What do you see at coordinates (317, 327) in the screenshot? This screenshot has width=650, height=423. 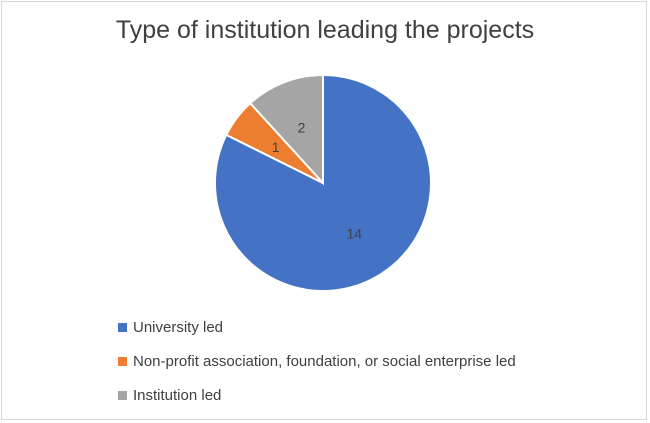 I see `legend-item-university-led: University led` at bounding box center [317, 327].